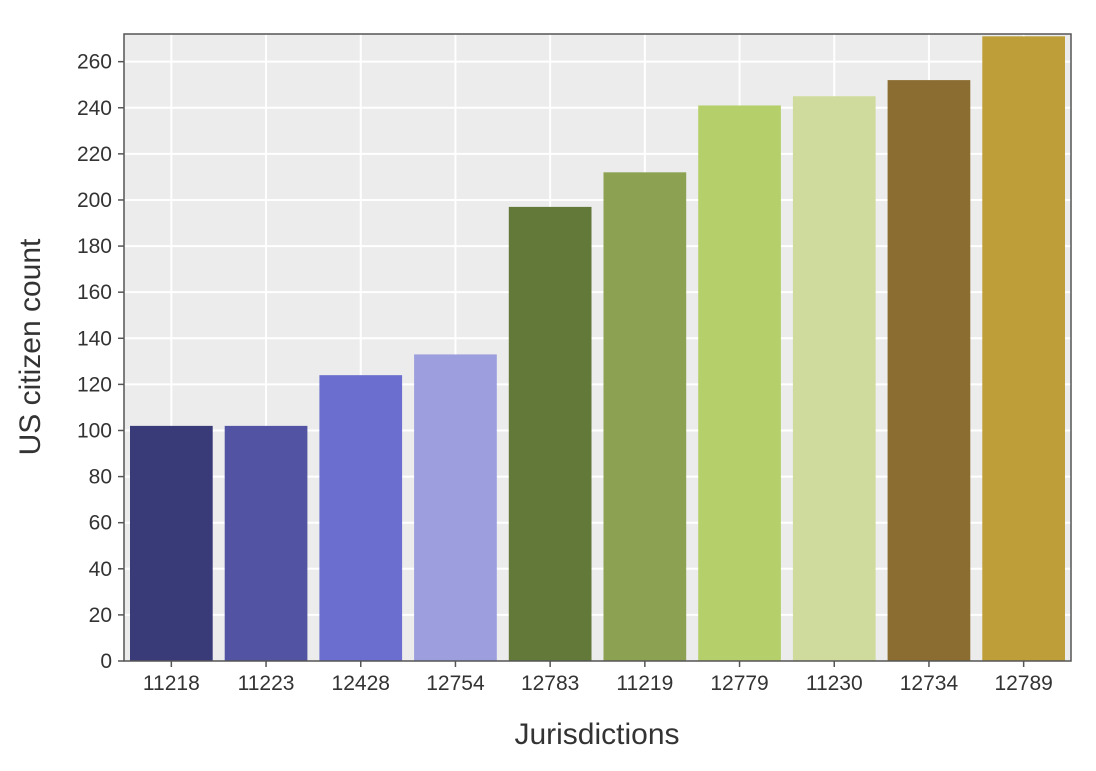 The width and height of the screenshot is (1096, 771). Describe the element at coordinates (94, 338) in the screenshot. I see `y-tick-label: 140` at that location.